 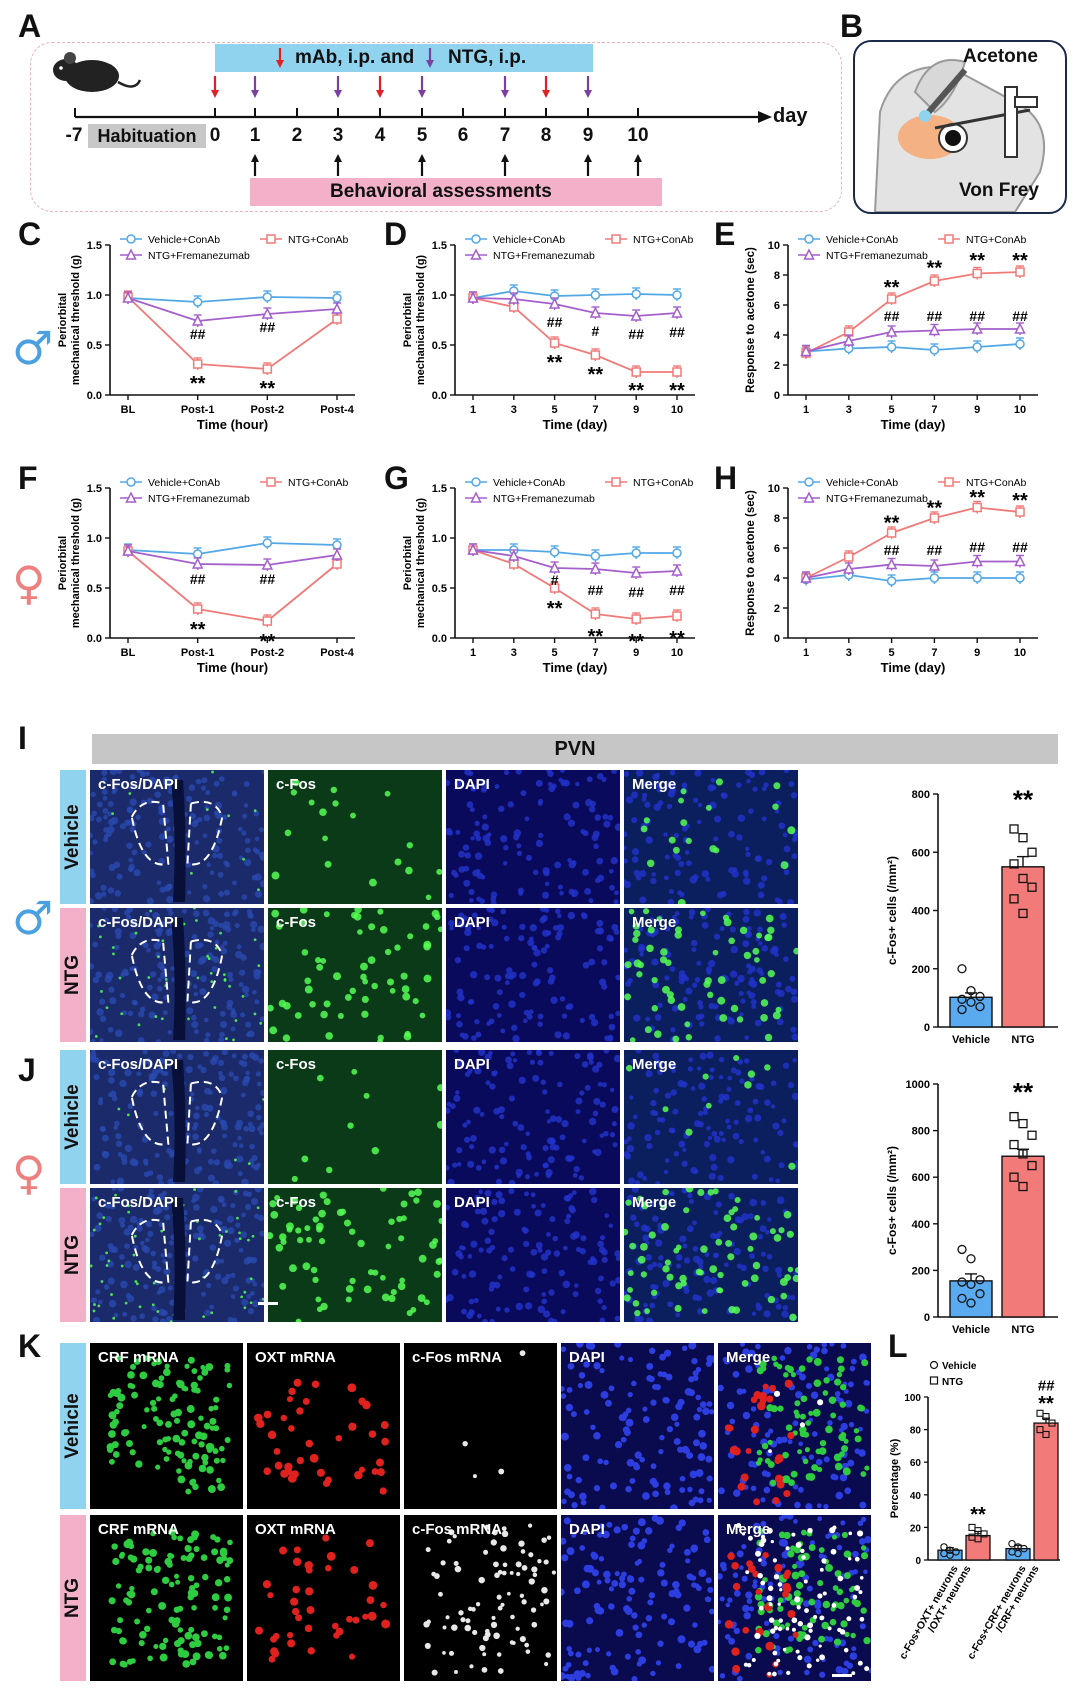 What do you see at coordinates (725, 234) in the screenshot?
I see `panel-letter-e: E` at bounding box center [725, 234].